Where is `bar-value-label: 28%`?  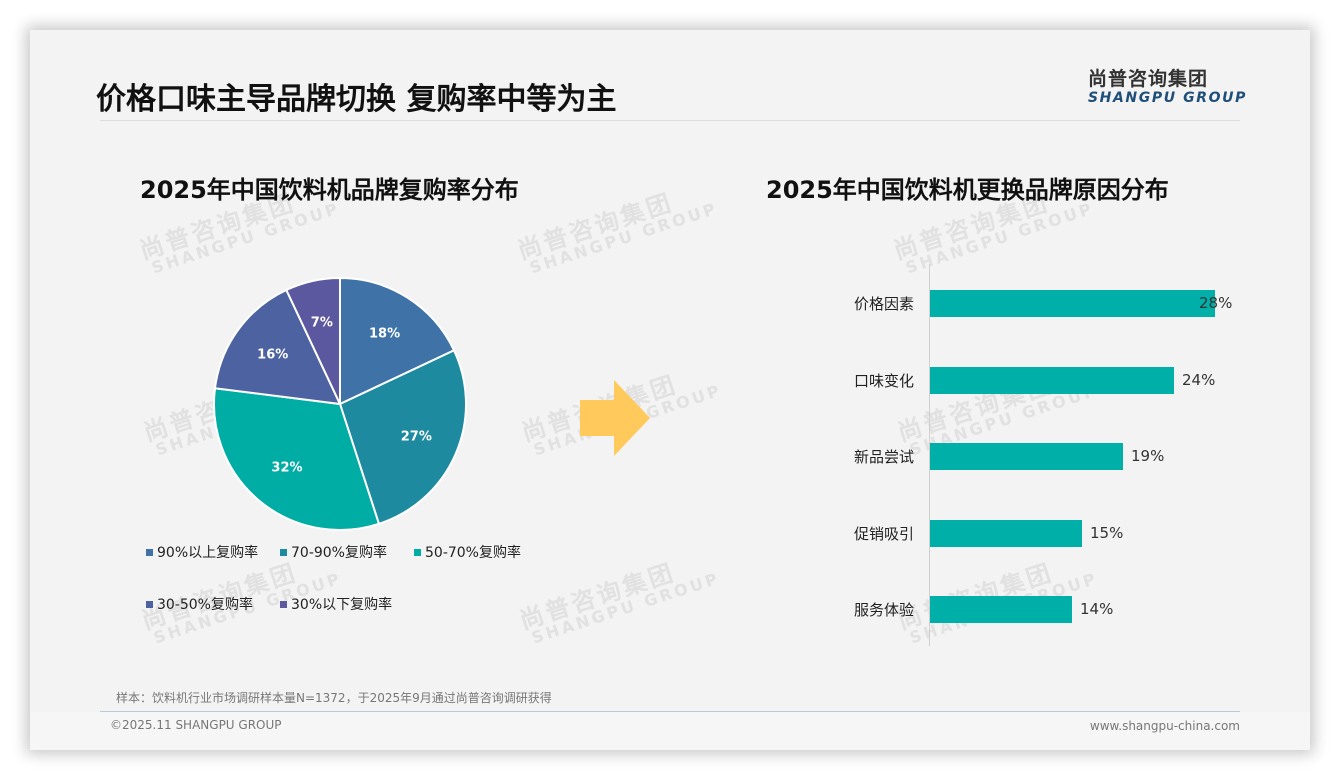
bar-value-label: 28% is located at coordinates (1216, 303).